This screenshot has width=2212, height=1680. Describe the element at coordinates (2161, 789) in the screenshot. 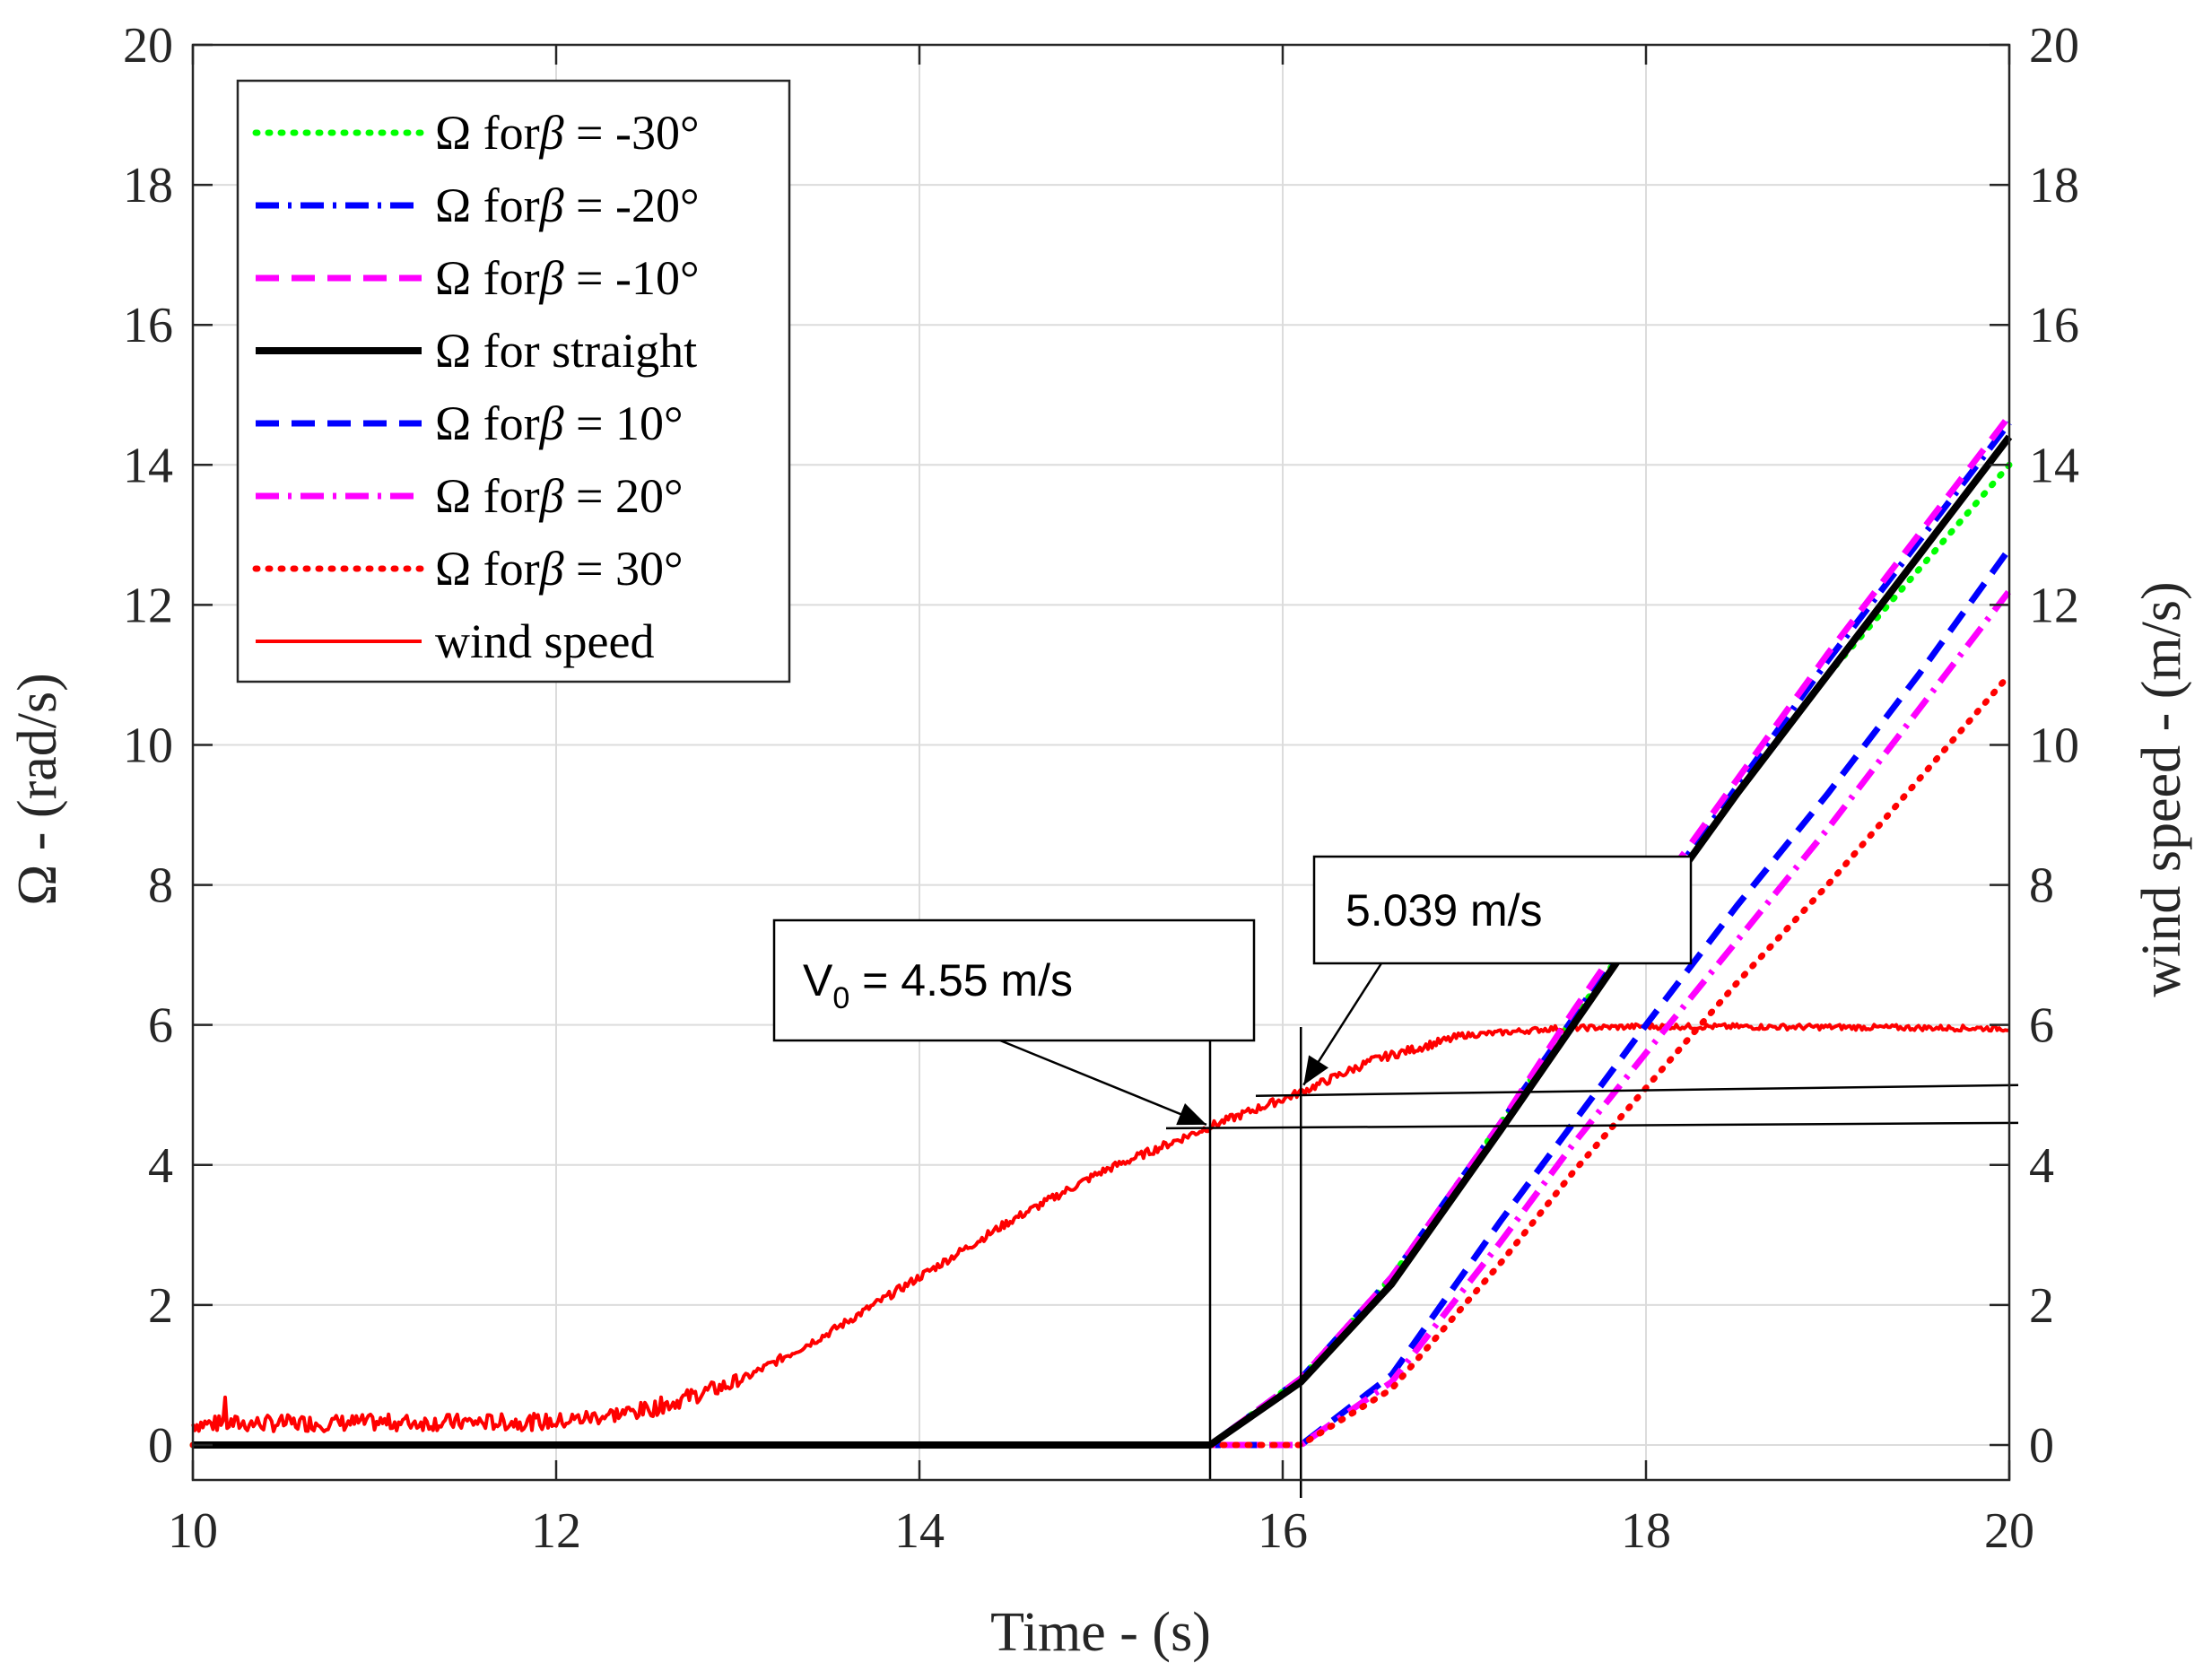

I see `y-axis-right-label: wind speed - (m/s)` at that location.